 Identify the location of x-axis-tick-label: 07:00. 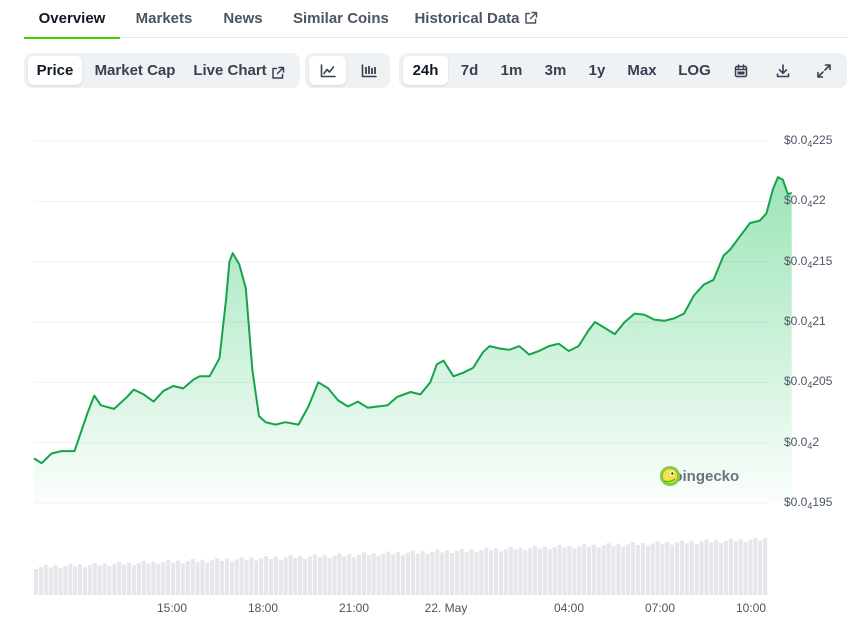
(660, 608).